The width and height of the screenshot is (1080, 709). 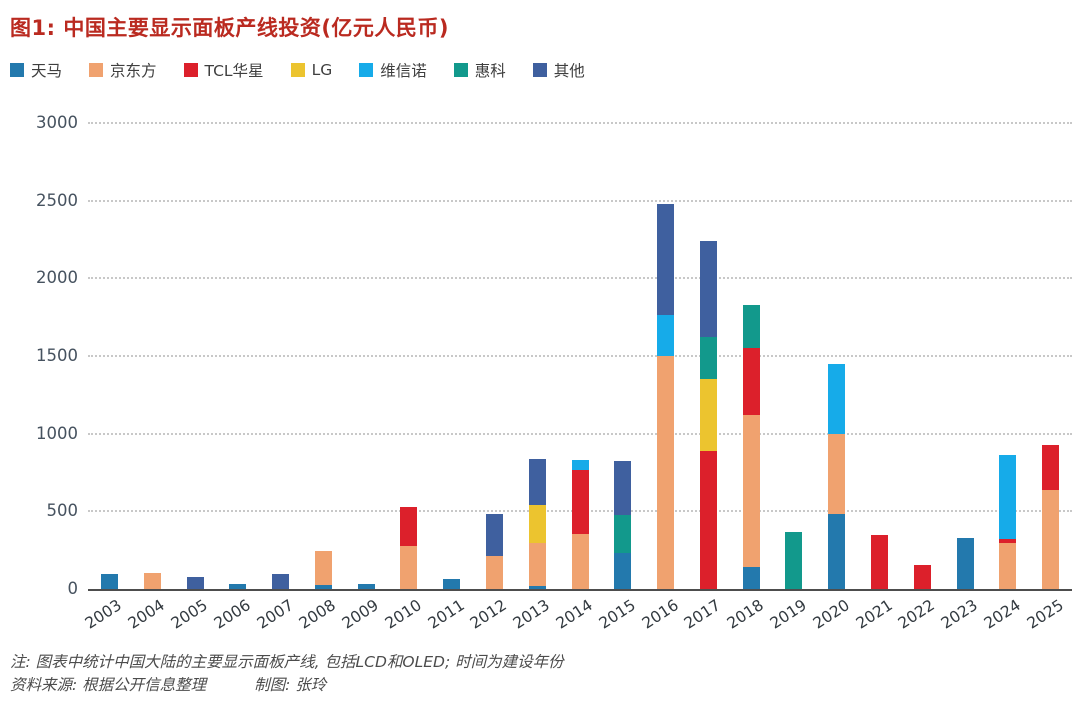 What do you see at coordinates (580, 465) in the screenshot?
I see `bar-2014-维信诺` at bounding box center [580, 465].